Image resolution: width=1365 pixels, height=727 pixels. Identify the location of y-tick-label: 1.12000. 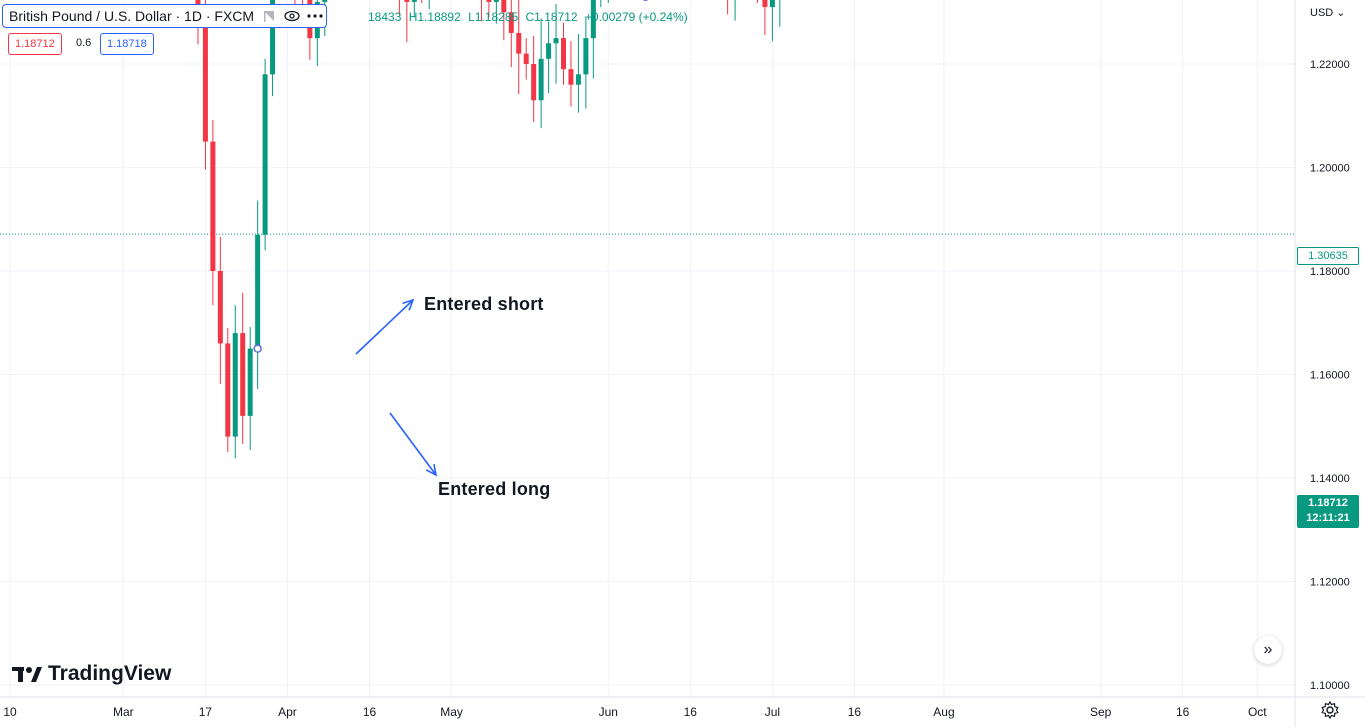
(1330, 583).